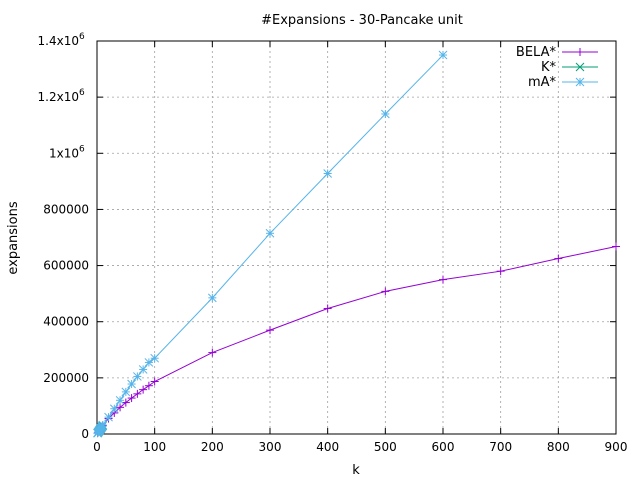  What do you see at coordinates (154, 447) in the screenshot?
I see `x-tick-label: 100` at bounding box center [154, 447].